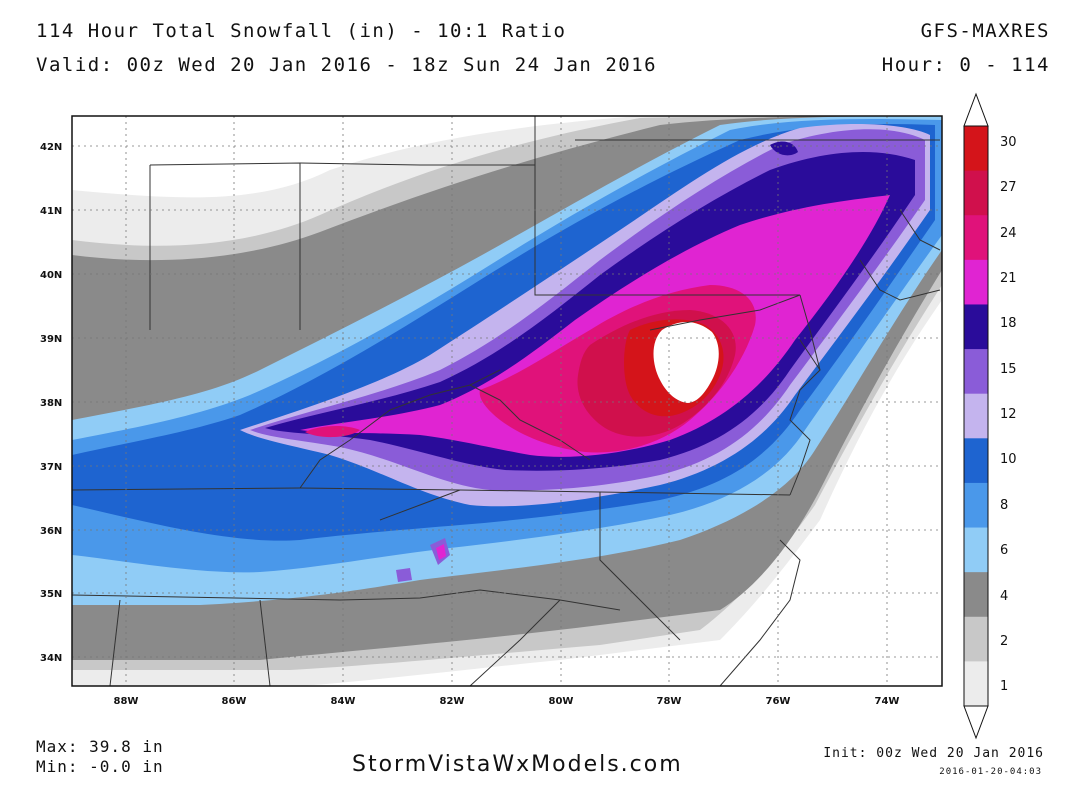  I want to click on lat-label: 40N, so click(51, 275).